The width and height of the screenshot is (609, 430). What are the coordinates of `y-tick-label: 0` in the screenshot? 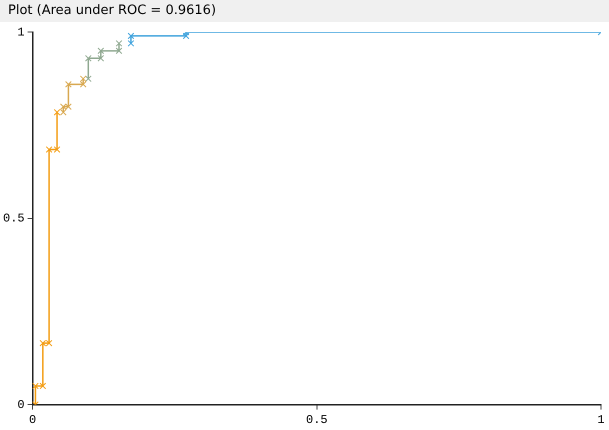 It's located at (21, 405).